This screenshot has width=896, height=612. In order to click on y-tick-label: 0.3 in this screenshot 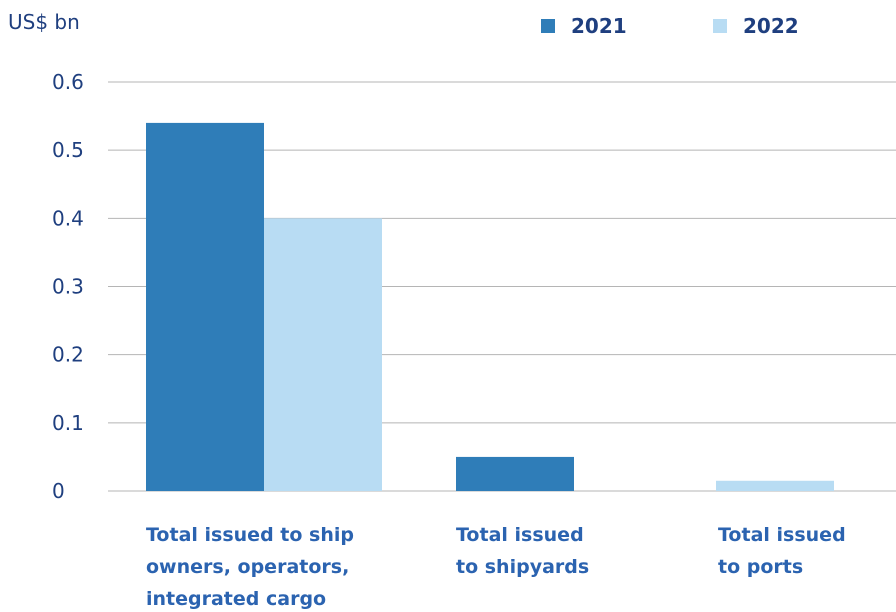, I will do `click(68, 287)`.